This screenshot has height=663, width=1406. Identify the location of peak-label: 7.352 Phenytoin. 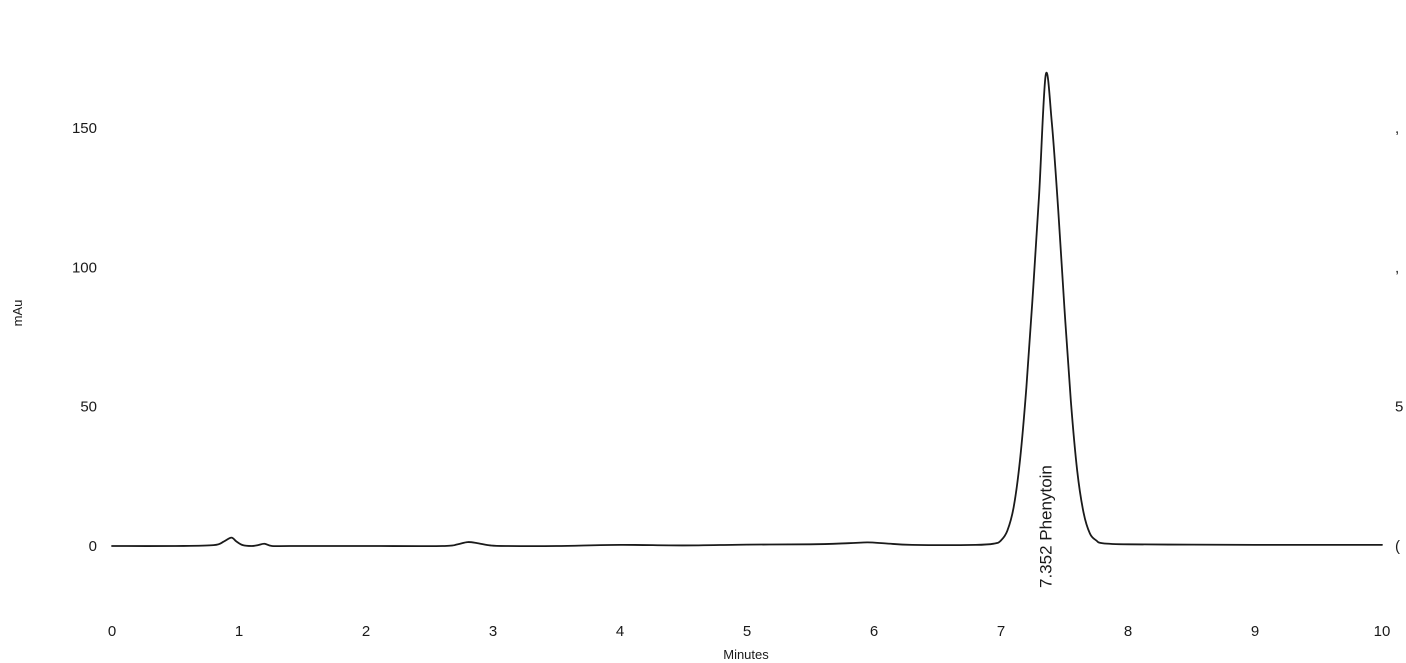
(1046, 526).